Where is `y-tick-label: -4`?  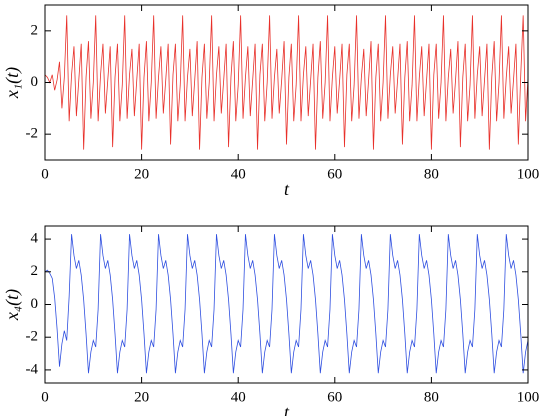
y-tick-label: -4 is located at coordinates (32, 369).